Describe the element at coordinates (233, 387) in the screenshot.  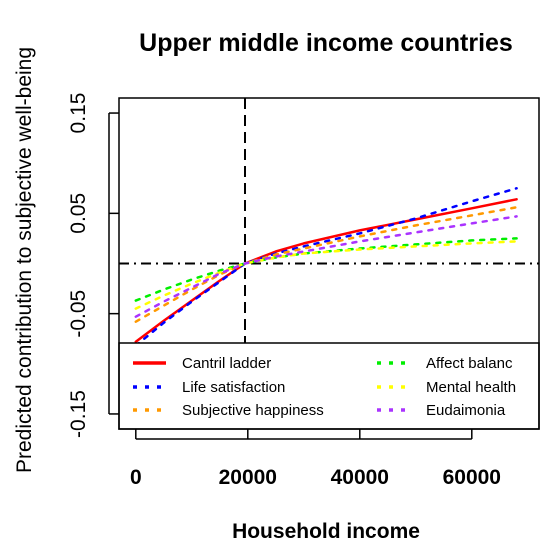
I see `legend-label-2: Life satisfaction` at that location.